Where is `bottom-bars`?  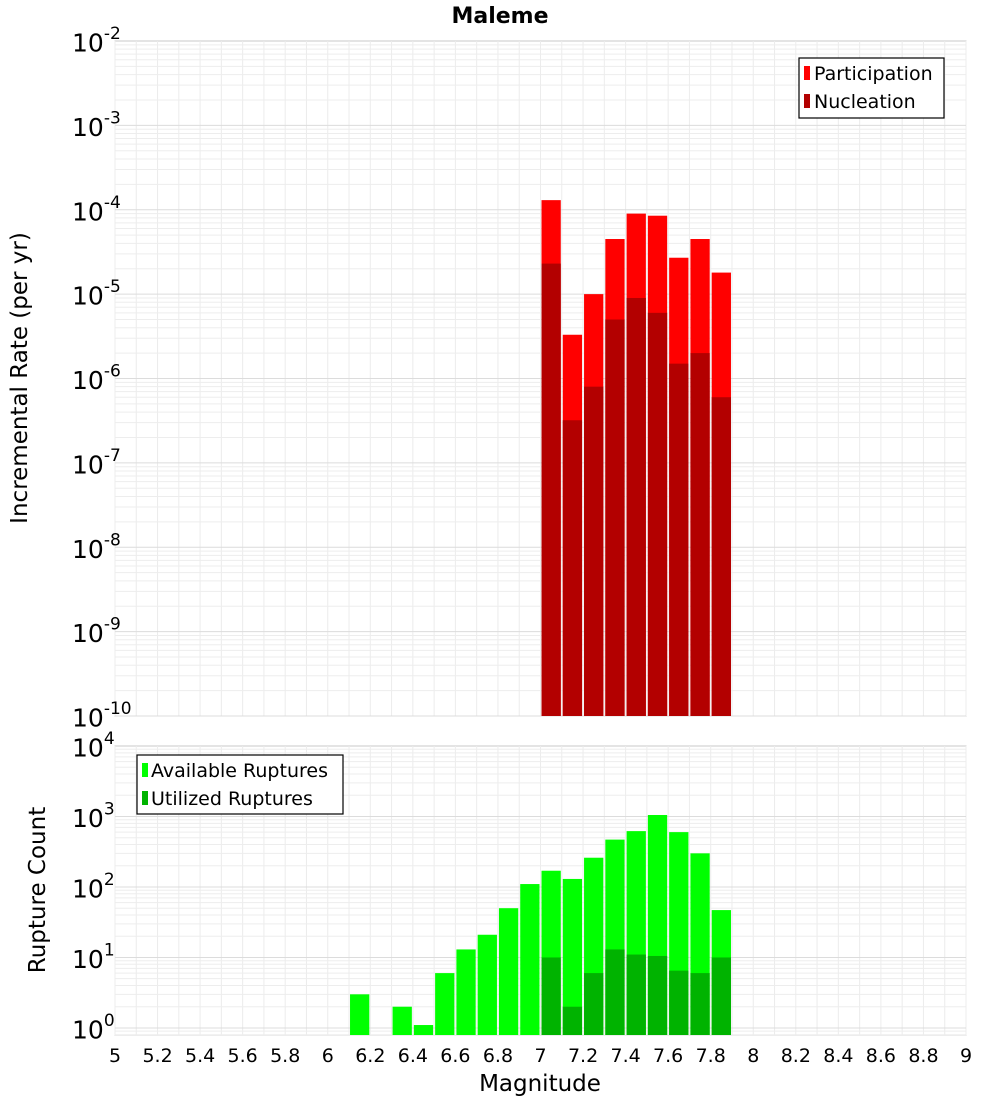
bottom-bars is located at coordinates (540, 924).